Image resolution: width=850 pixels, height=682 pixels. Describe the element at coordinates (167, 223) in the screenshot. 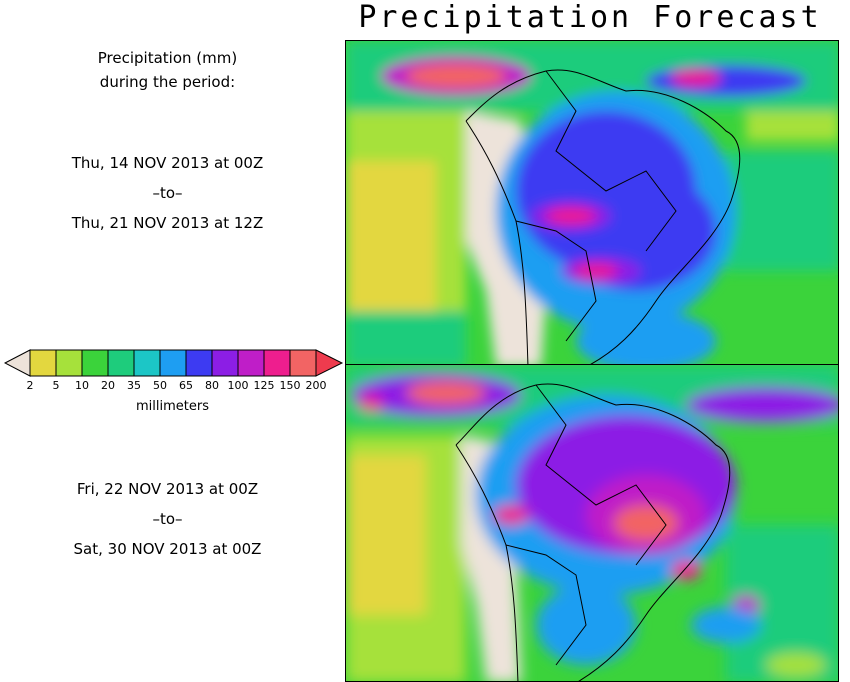

I see `period1-end: Thu, 21 NOV 2013 at 12Z` at that location.